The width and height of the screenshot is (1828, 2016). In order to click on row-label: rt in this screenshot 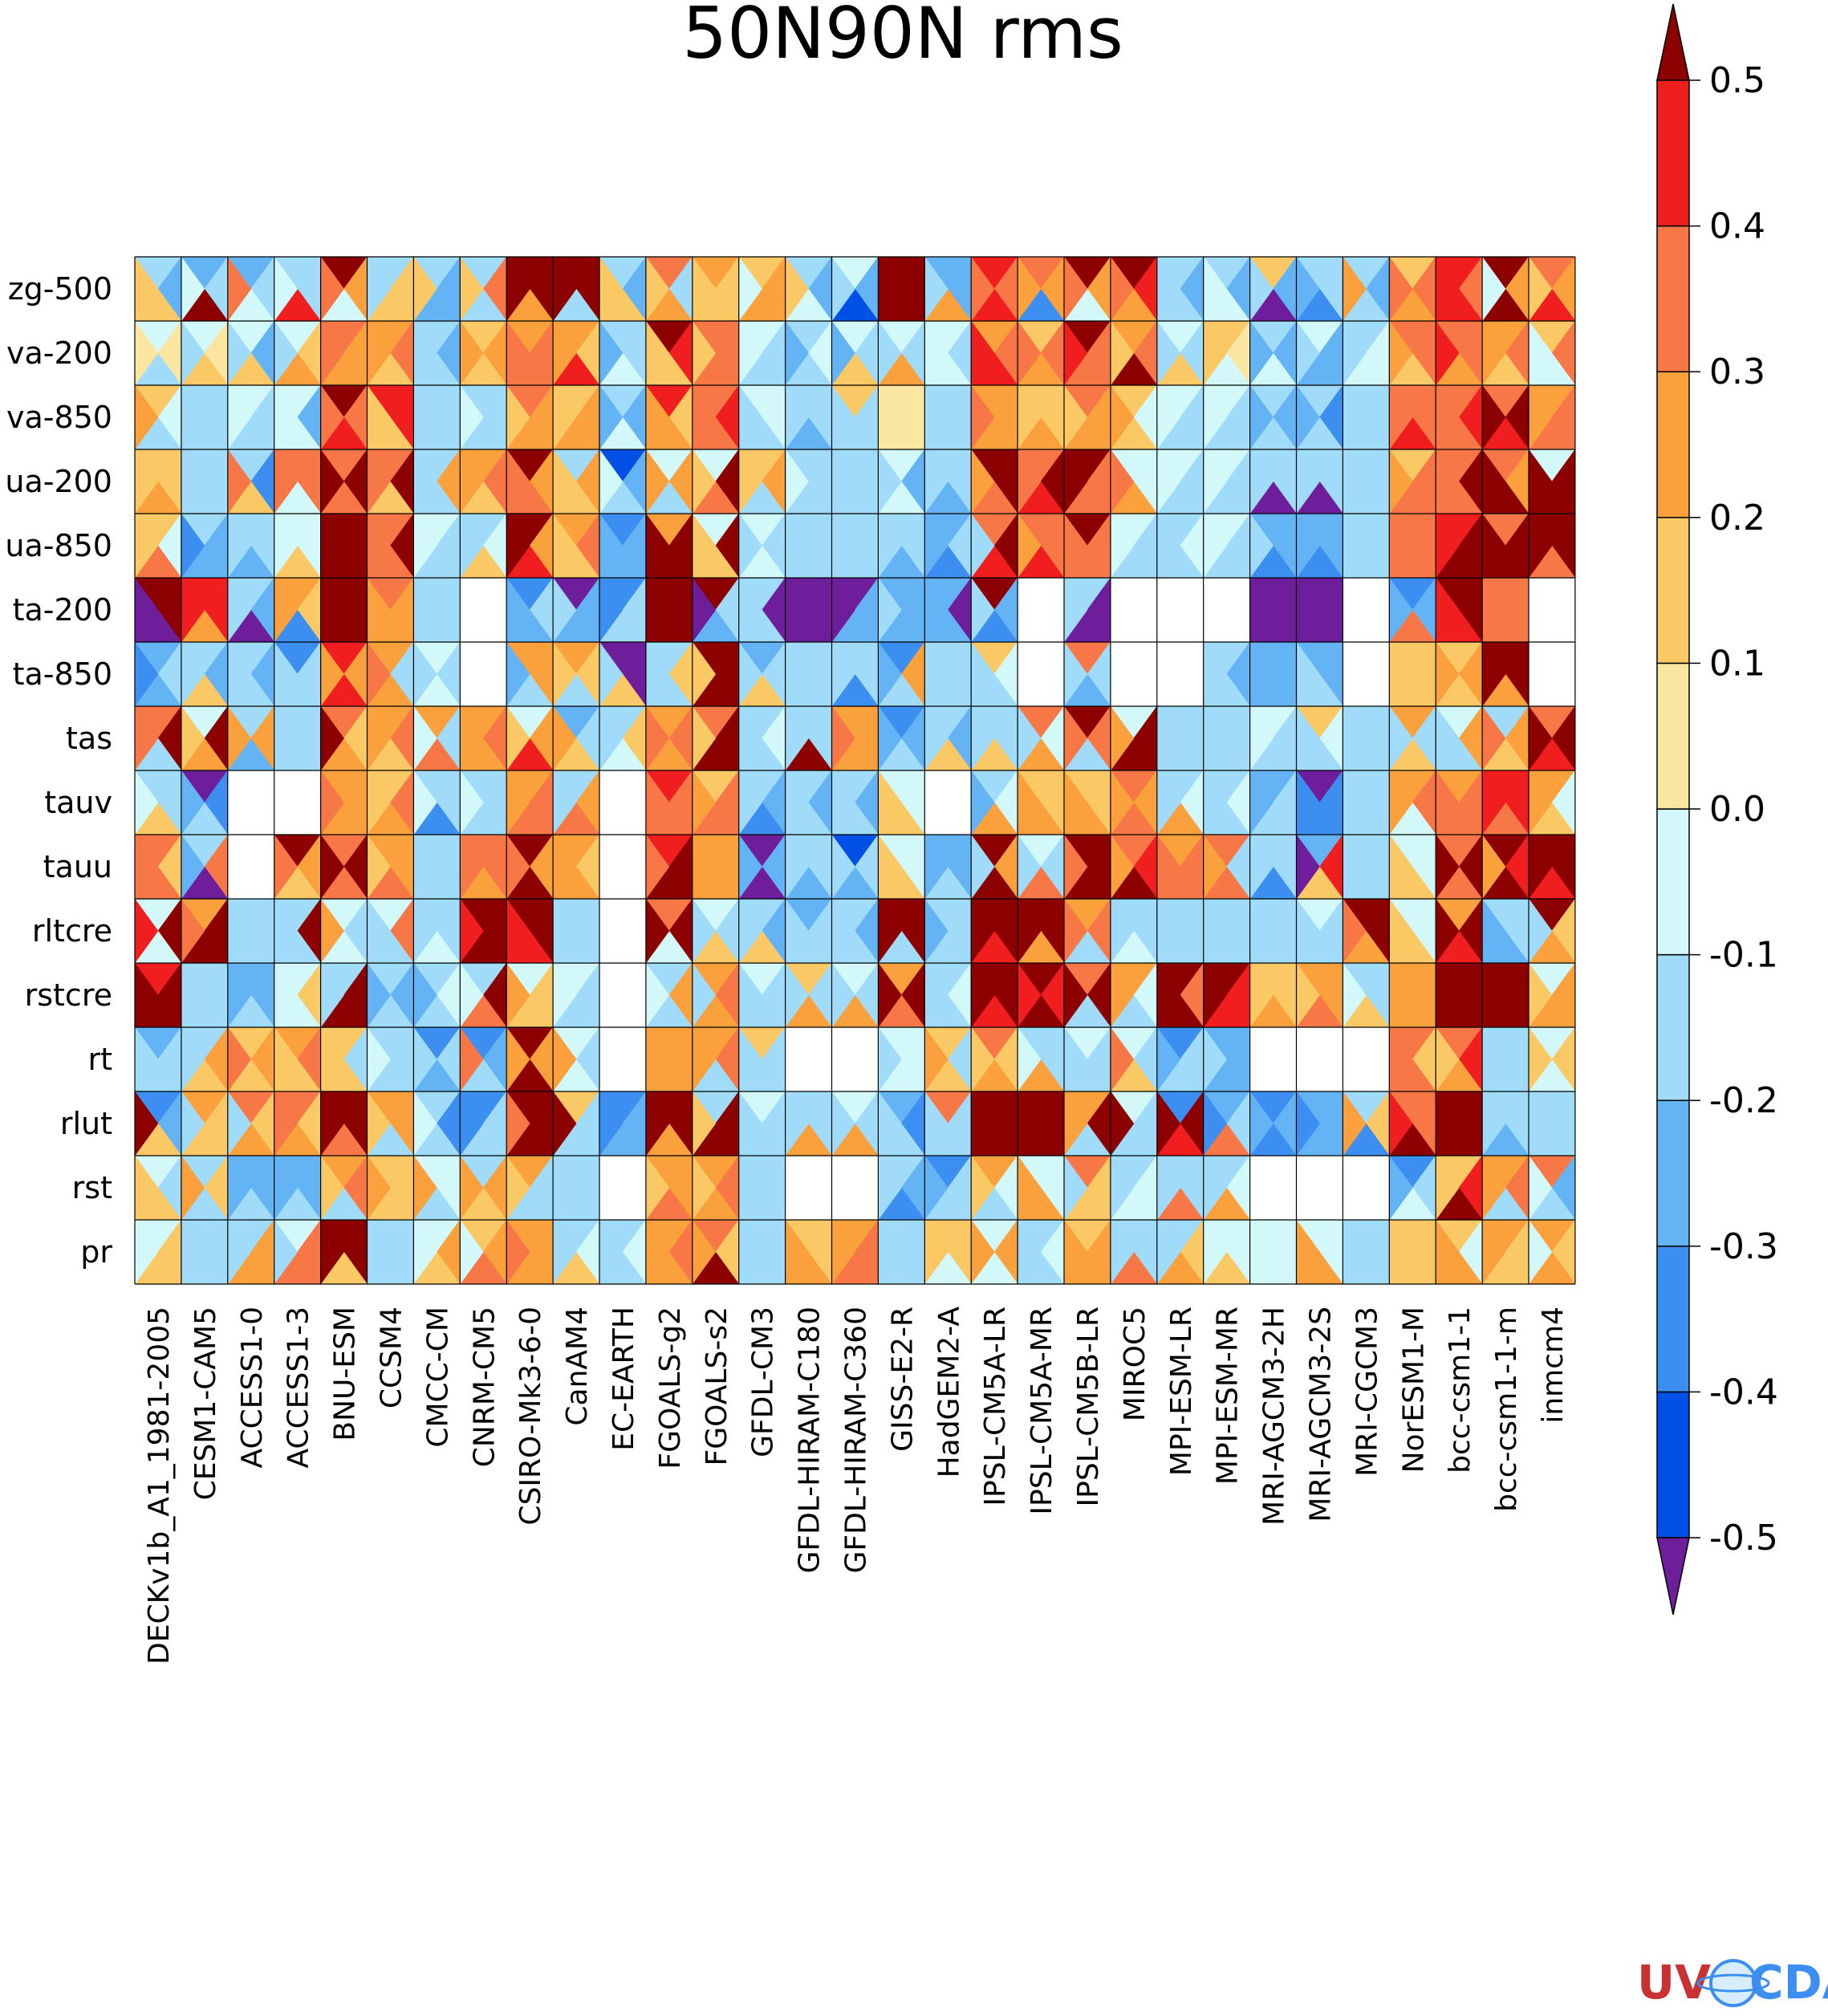, I will do `click(100, 1059)`.